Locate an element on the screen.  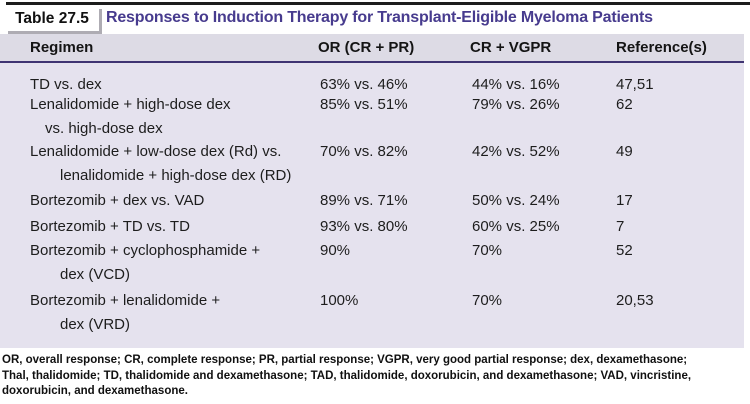
table-number-tab: Table 27.5 is located at coordinates (52, 18).